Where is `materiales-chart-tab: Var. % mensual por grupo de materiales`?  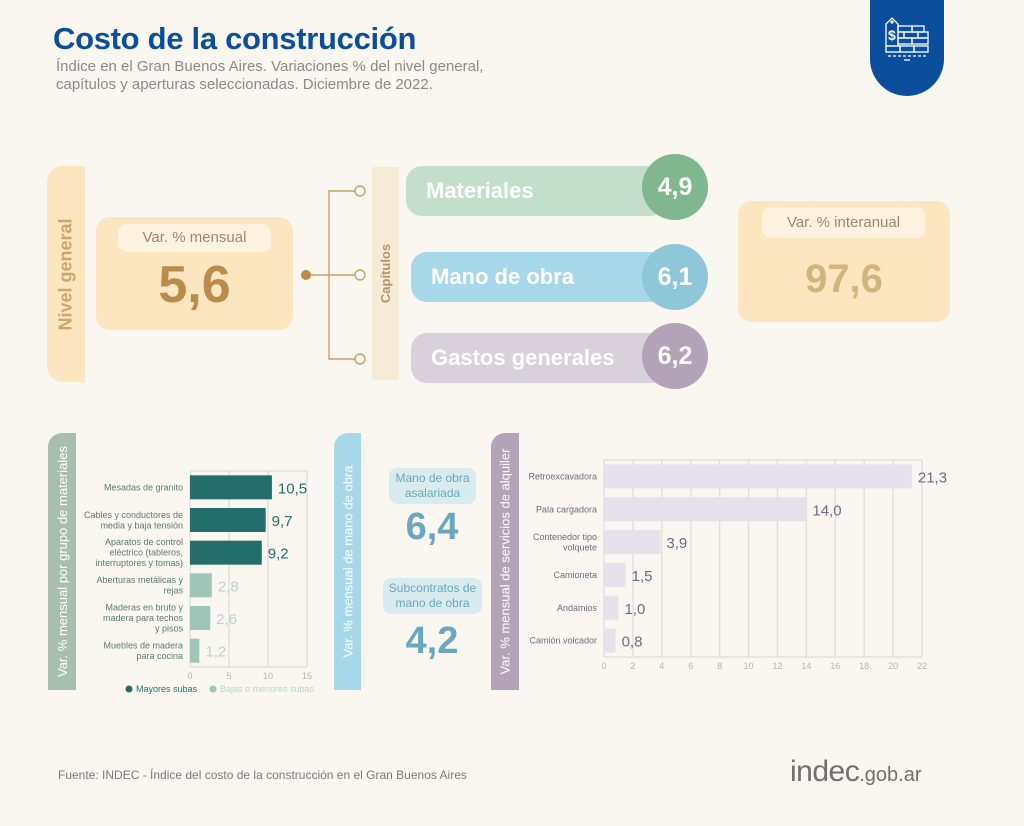
materiales-chart-tab: Var. % mensual por grupo de materiales is located at coordinates (62, 561).